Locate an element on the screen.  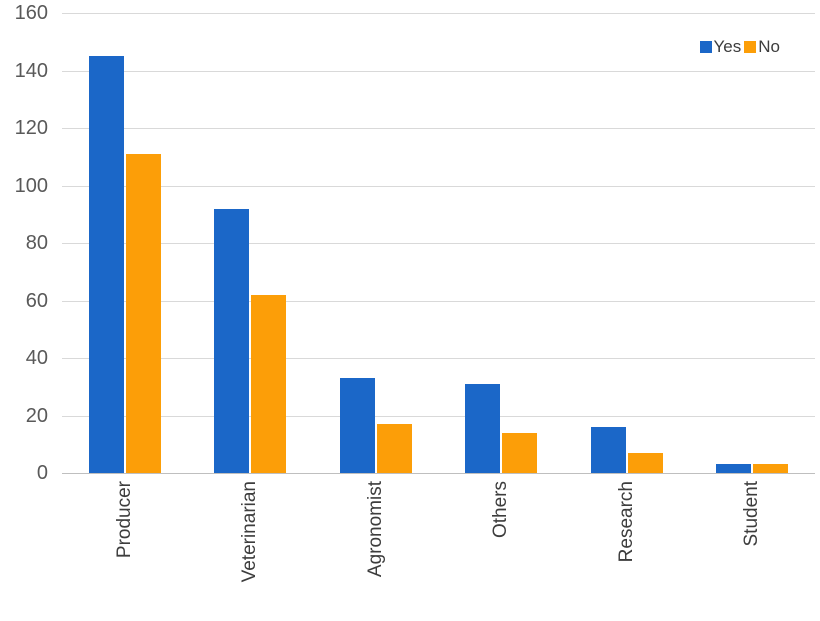
x-label-text: Veterinarian is located at coordinates (250, 532).